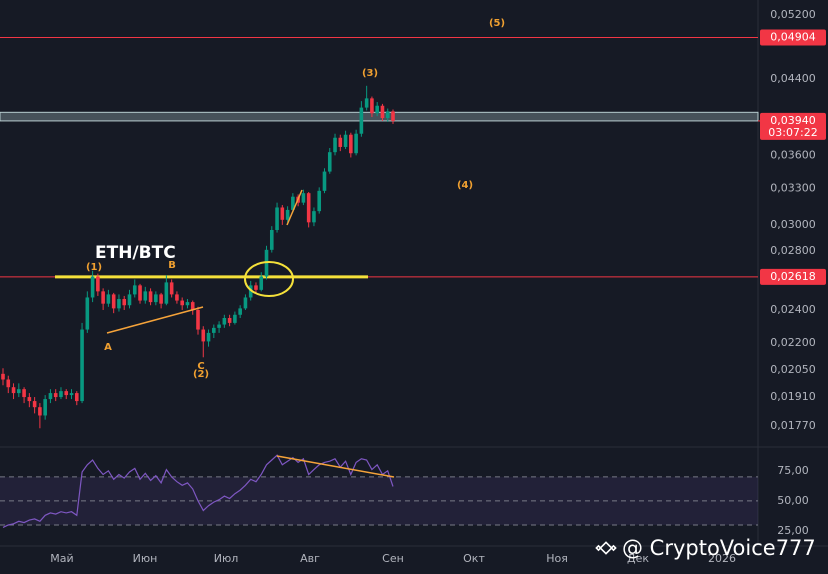 The image size is (828, 574). I want to click on wave-label: A, so click(108, 347).